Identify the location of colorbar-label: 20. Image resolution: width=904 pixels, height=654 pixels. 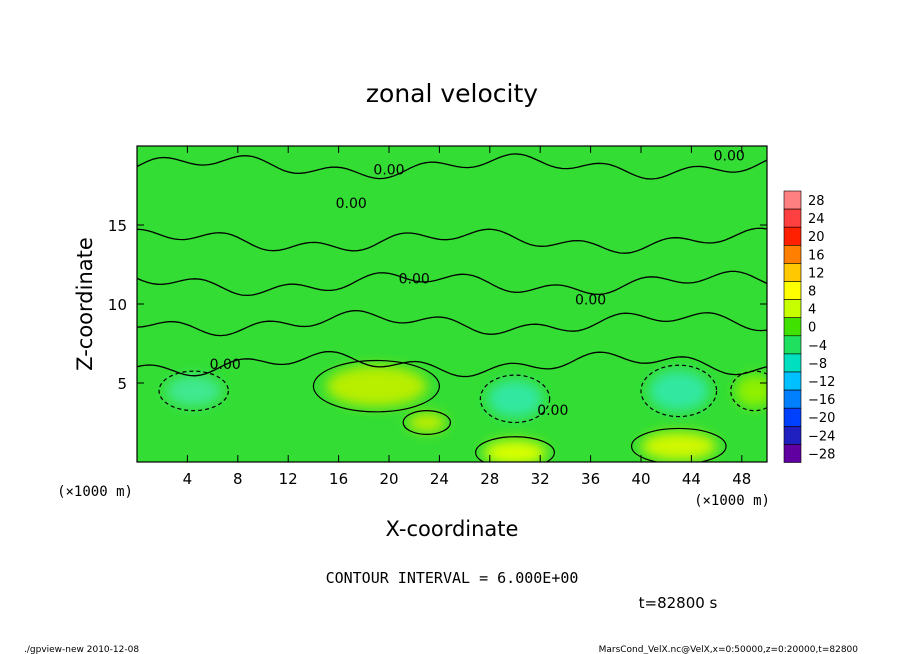
(816, 237).